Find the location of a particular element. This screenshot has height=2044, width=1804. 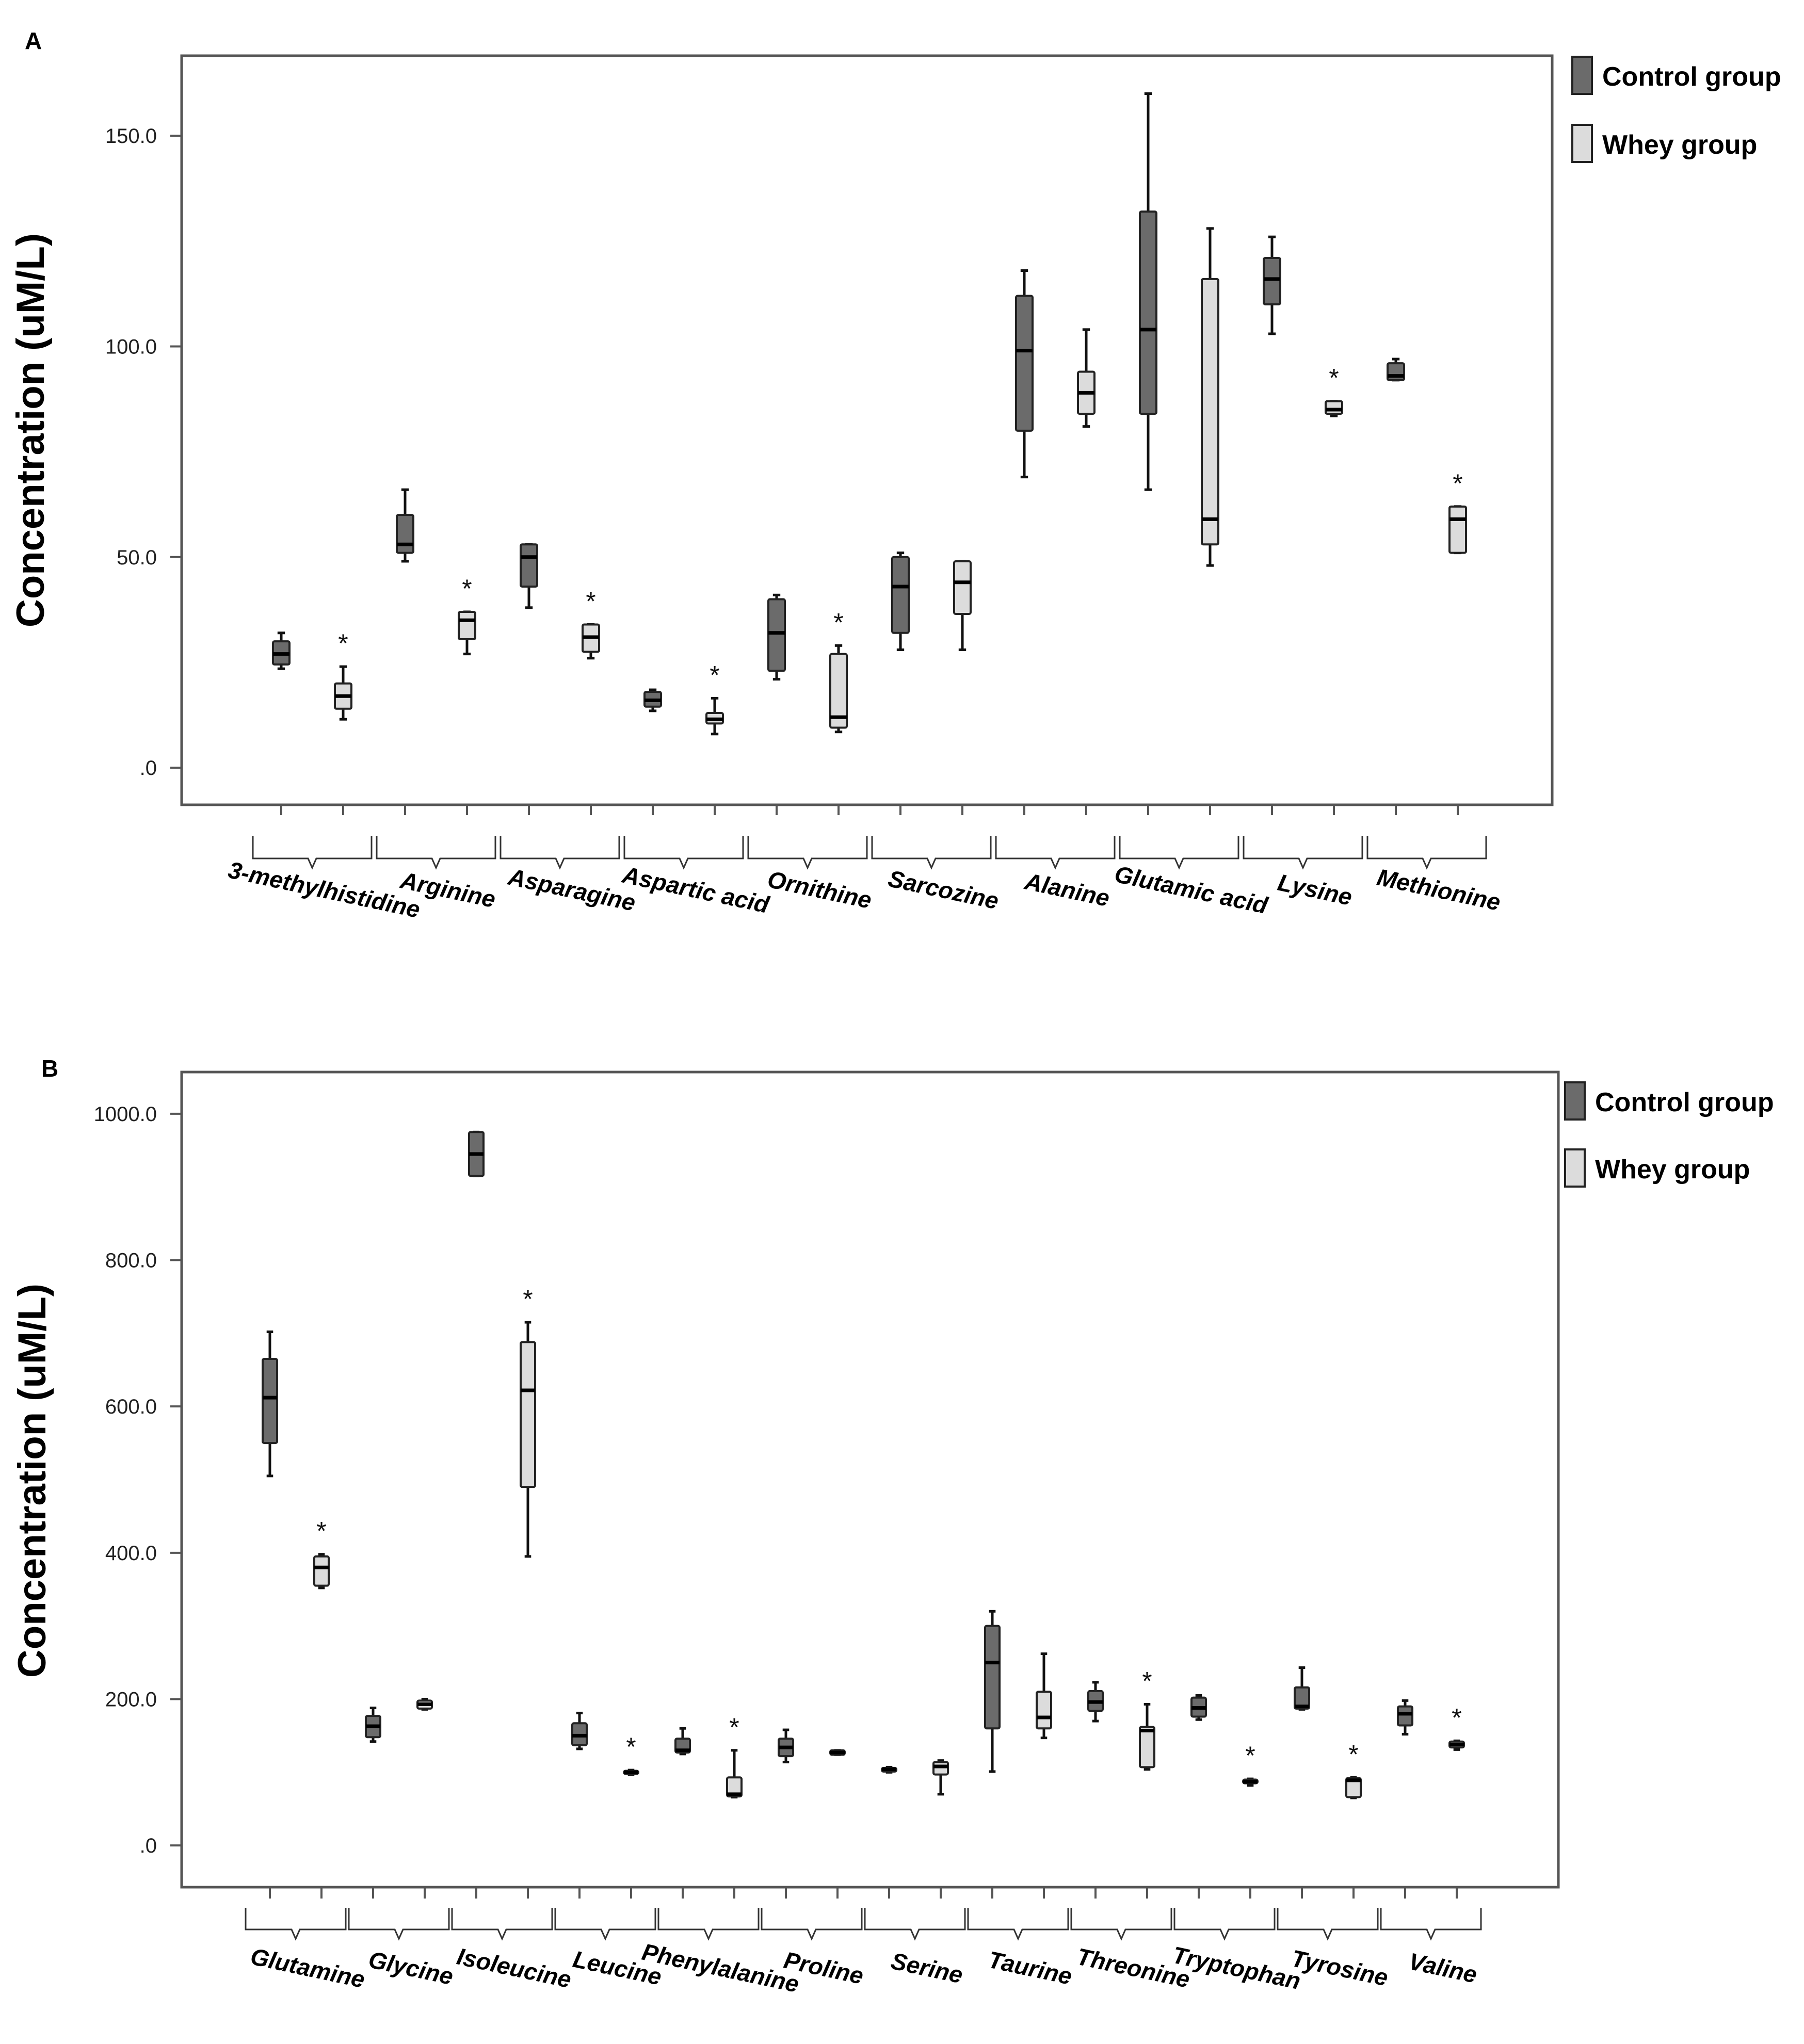

category-label: Aspartic acid is located at coordinates (696, 889).